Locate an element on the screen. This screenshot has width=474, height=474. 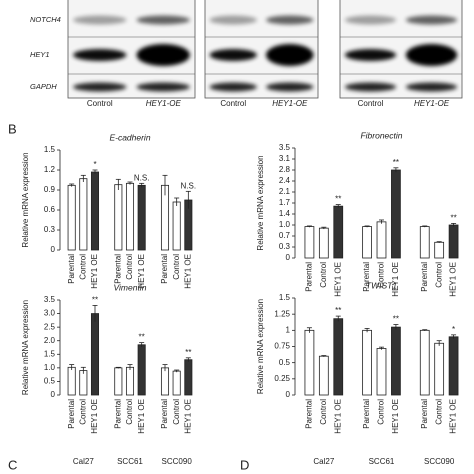
y-tick-label: 2.8 is located at coordinates (285, 169).